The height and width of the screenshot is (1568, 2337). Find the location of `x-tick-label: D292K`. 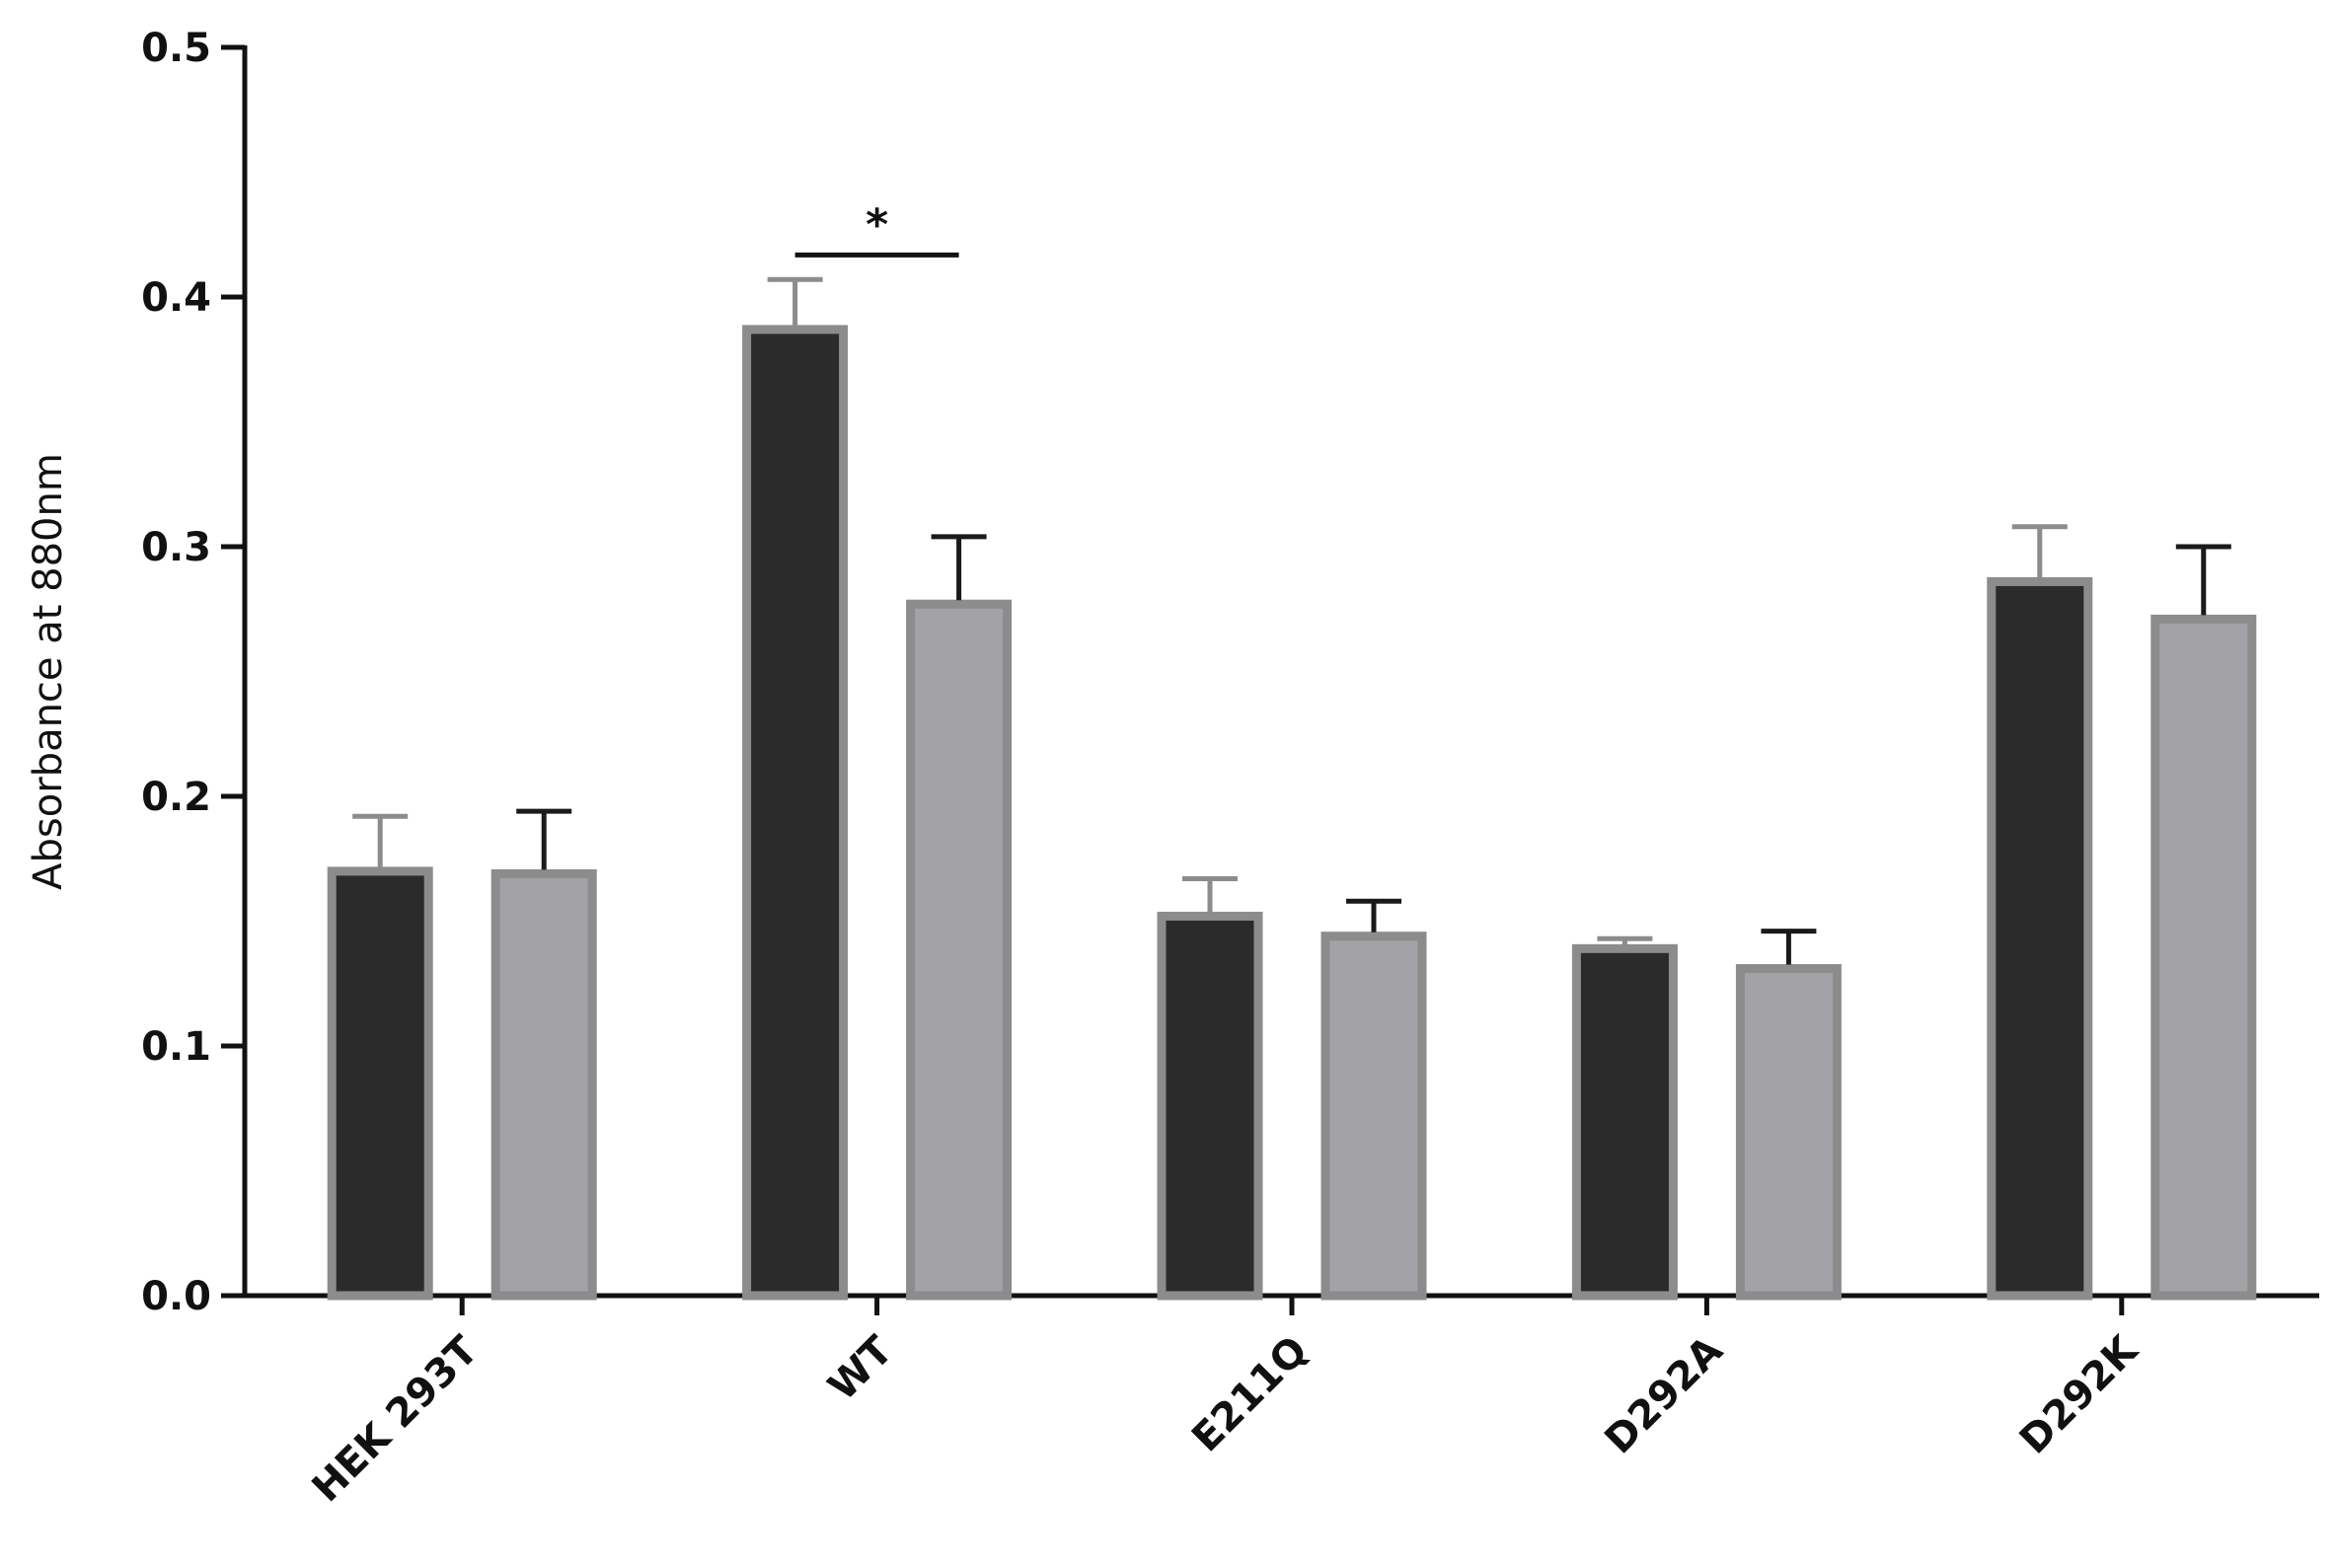

x-tick-label: D292K is located at coordinates (2079, 1394).